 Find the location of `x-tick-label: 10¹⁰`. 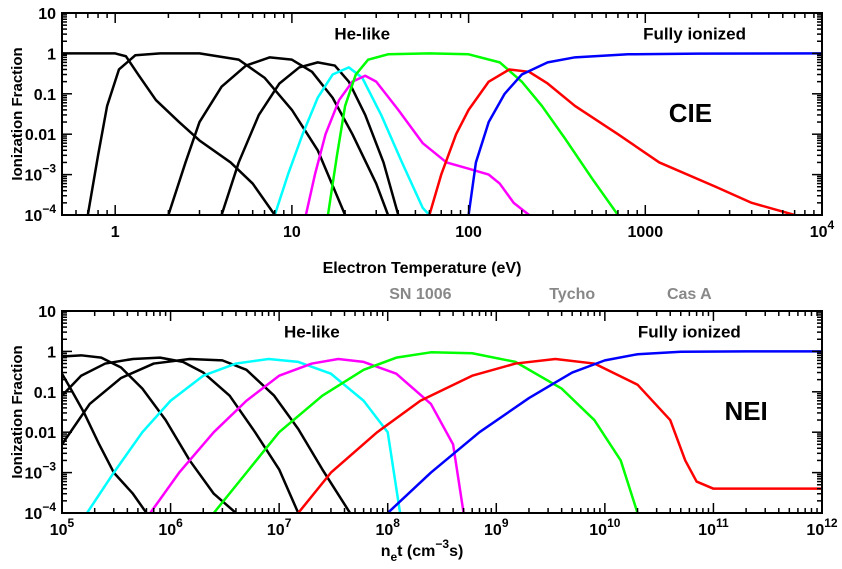

x-tick-label: 10¹⁰ is located at coordinates (604, 527).